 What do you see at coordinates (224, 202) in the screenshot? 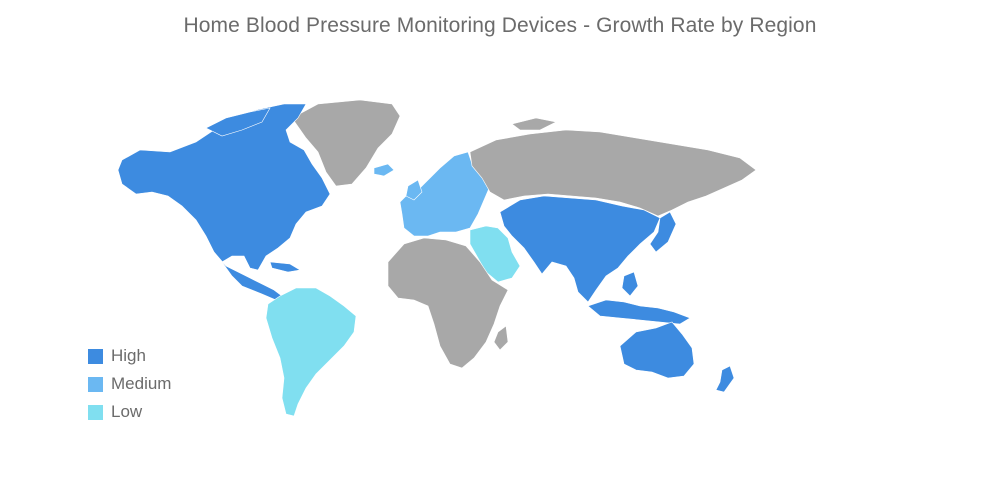
I see `region-north-america` at bounding box center [224, 202].